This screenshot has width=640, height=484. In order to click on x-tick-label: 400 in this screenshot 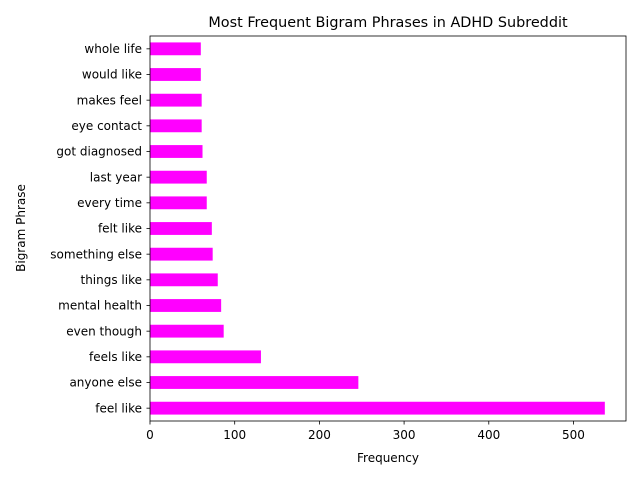, I will do `click(488, 435)`.